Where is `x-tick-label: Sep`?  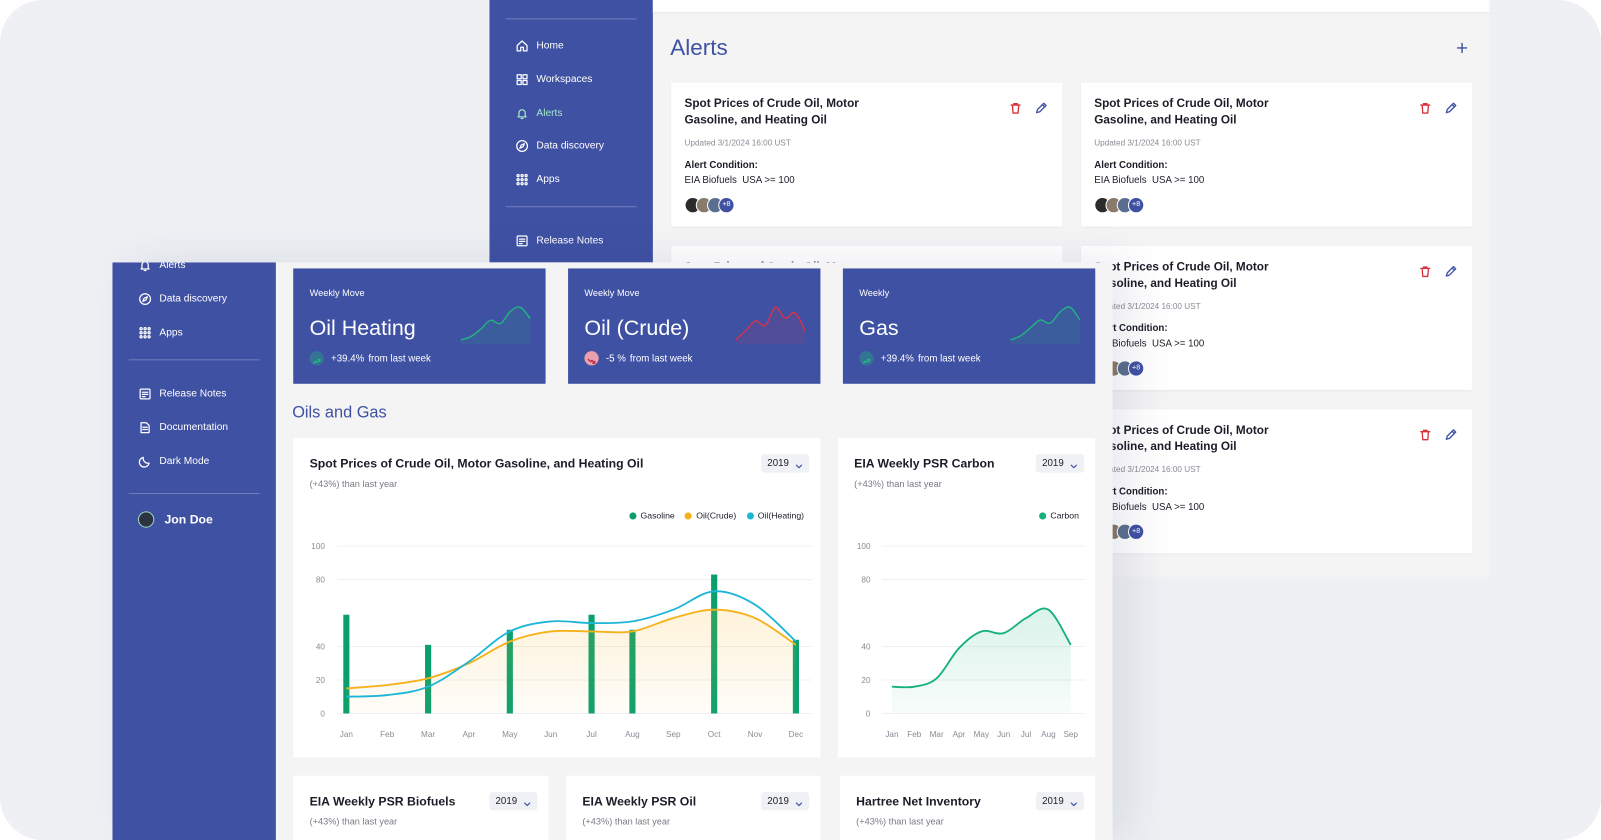 x-tick-label: Sep is located at coordinates (673, 734).